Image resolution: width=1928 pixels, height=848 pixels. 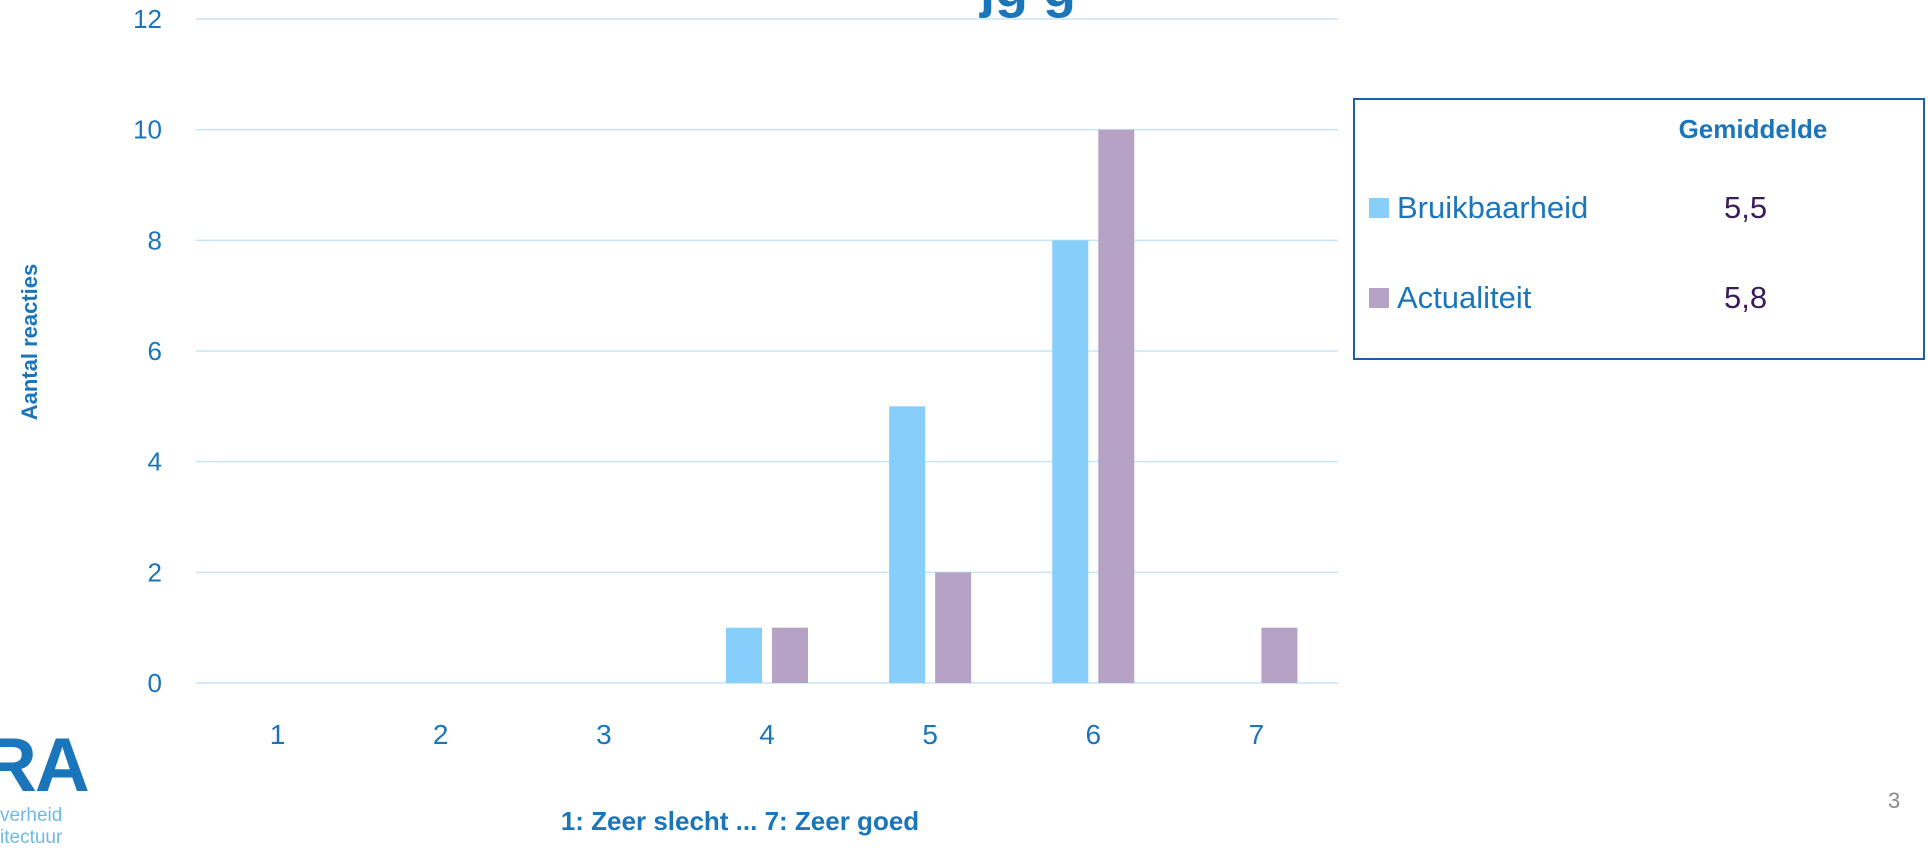 What do you see at coordinates (155, 462) in the screenshot?
I see `y-tick-label: 4` at bounding box center [155, 462].